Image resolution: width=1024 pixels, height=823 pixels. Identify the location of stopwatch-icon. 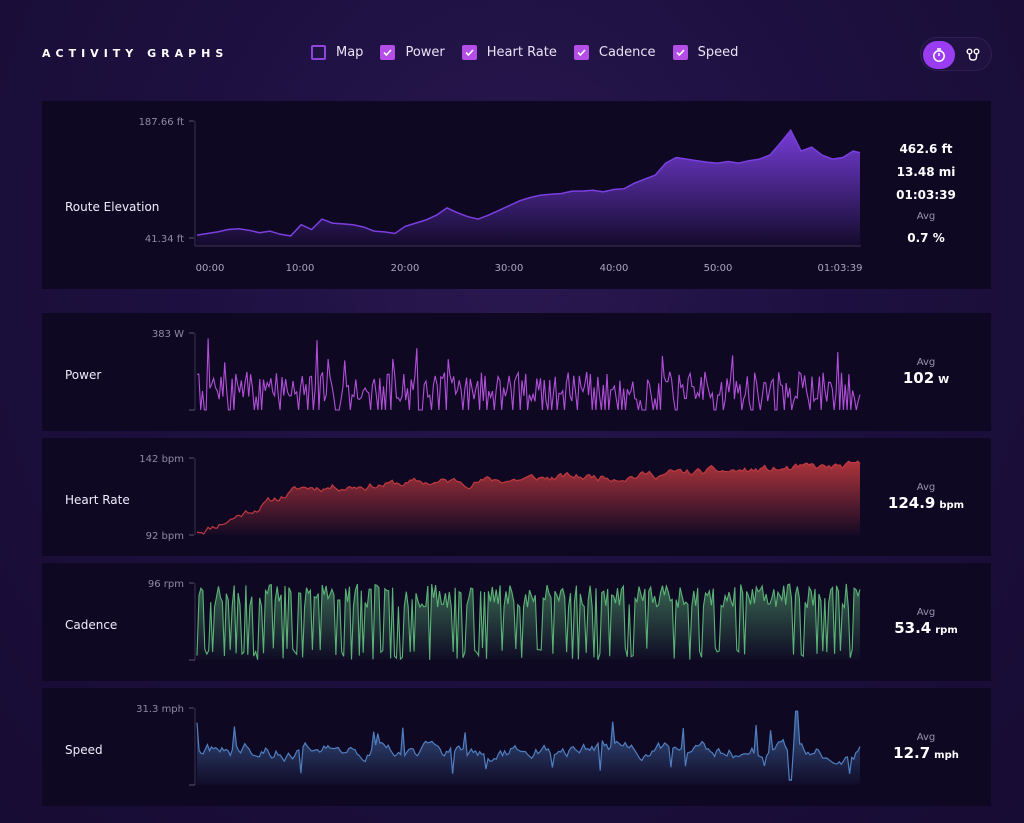
(939, 55).